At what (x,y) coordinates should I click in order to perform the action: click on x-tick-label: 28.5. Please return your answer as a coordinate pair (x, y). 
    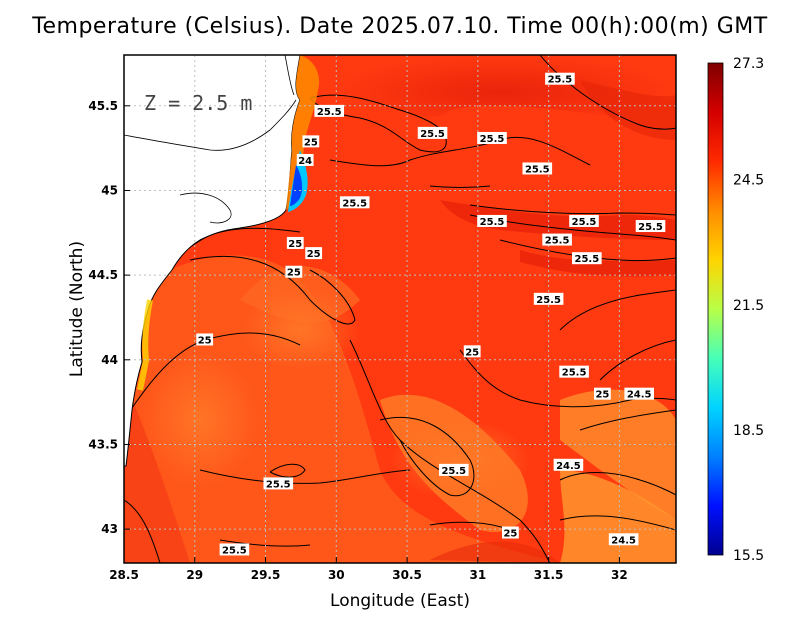
    Looking at the image, I should click on (124, 575).